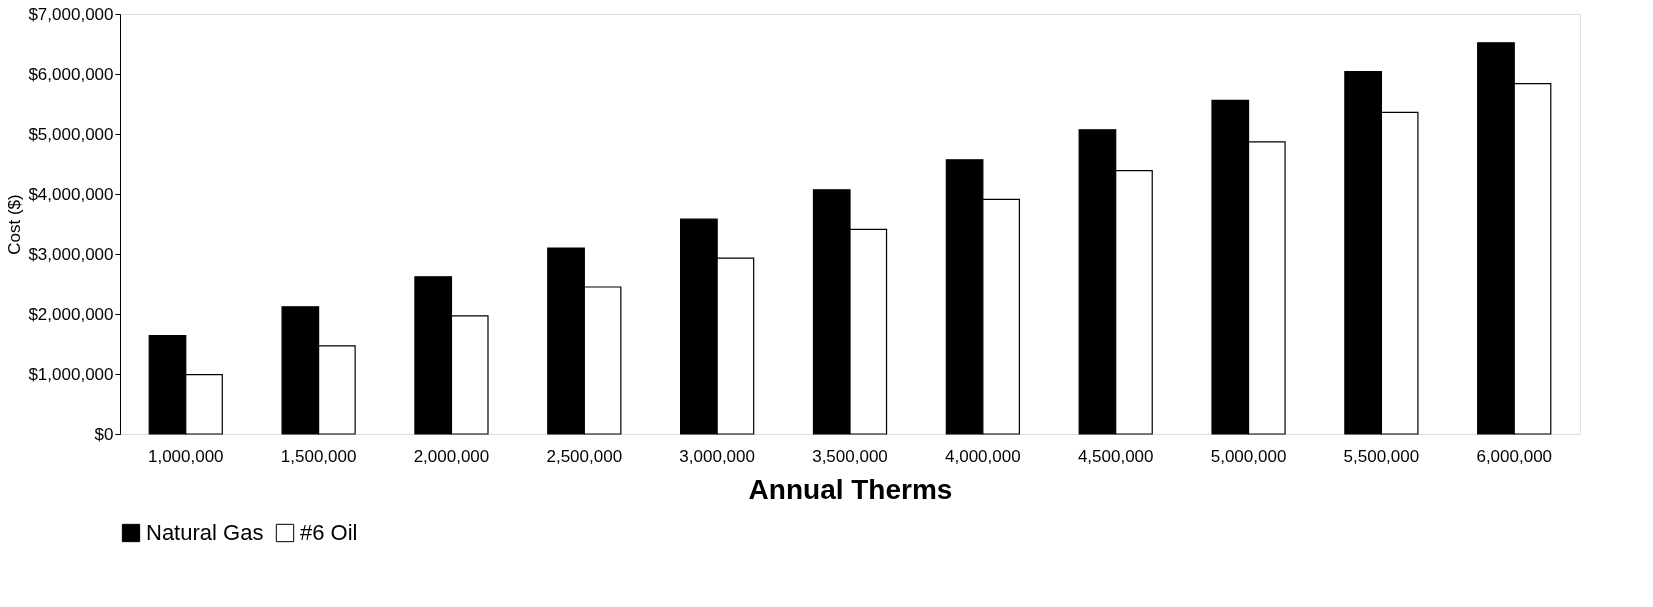  What do you see at coordinates (1381, 456) in the screenshot?
I see `x-tick-label: 5,500,000` at bounding box center [1381, 456].